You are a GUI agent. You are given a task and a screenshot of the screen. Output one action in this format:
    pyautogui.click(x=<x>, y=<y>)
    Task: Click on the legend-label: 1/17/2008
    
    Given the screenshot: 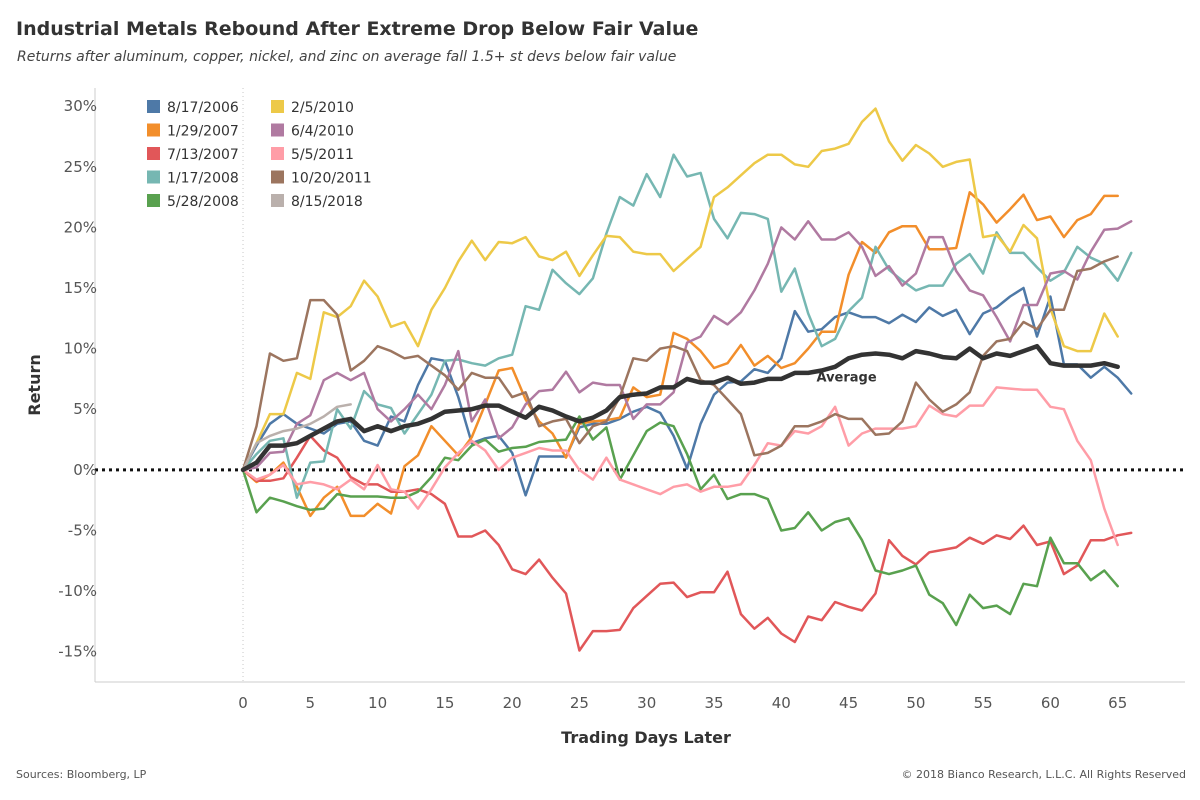 What is the action you would take?
    pyautogui.click(x=203, y=179)
    